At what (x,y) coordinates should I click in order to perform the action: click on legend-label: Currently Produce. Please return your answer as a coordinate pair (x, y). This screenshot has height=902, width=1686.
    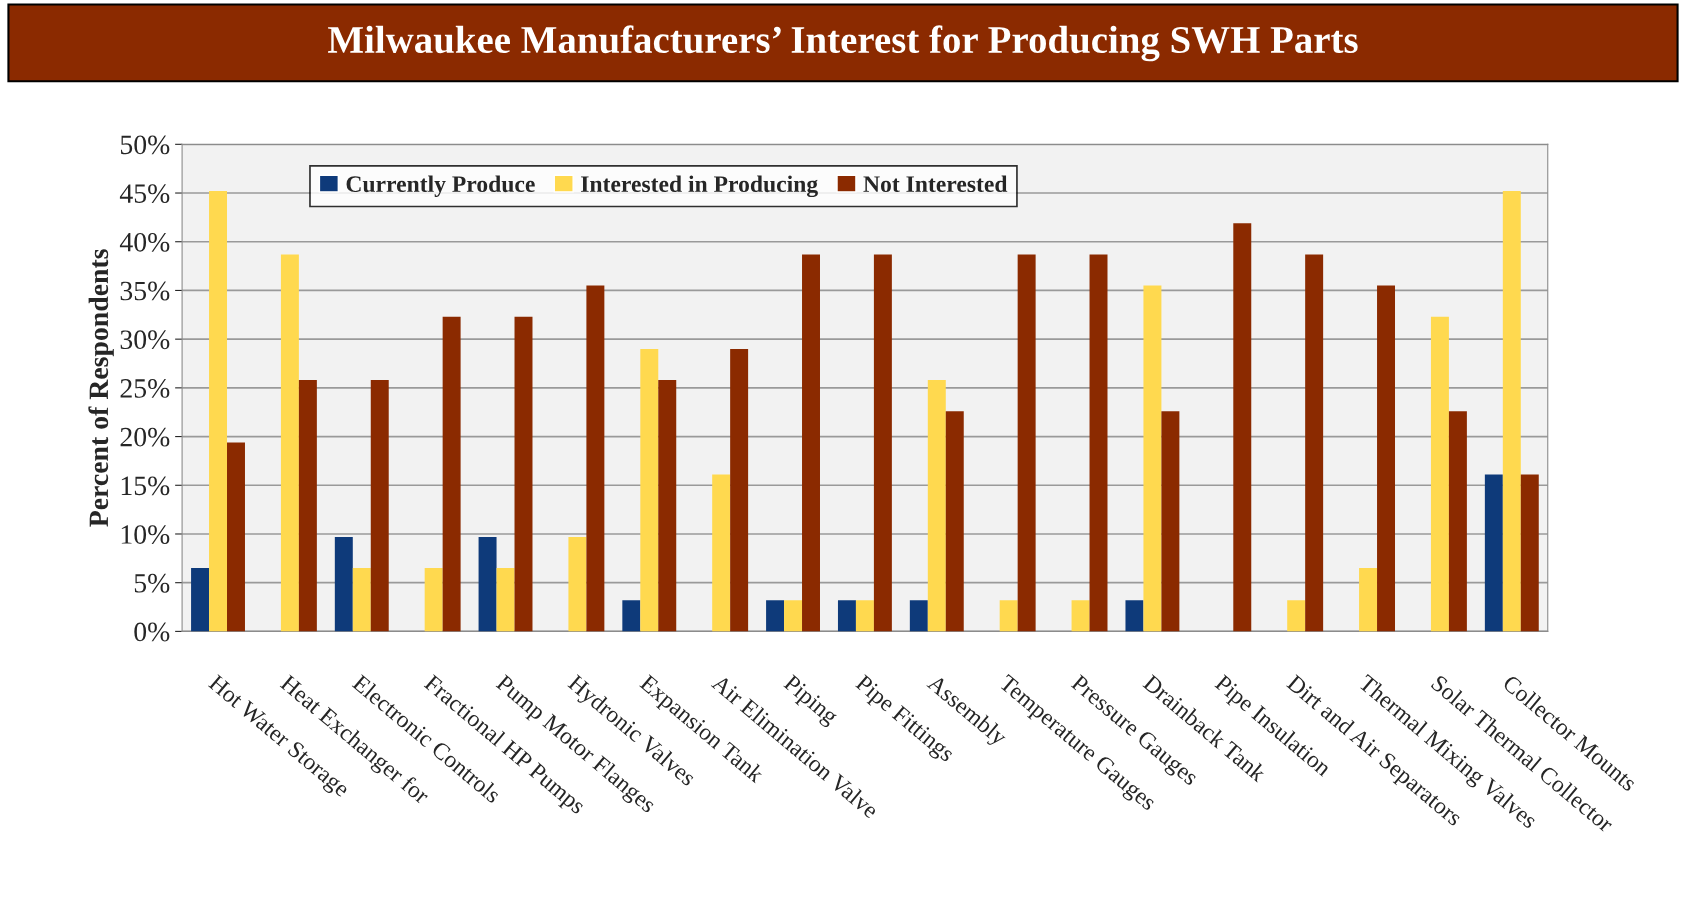
    Looking at the image, I should click on (440, 186).